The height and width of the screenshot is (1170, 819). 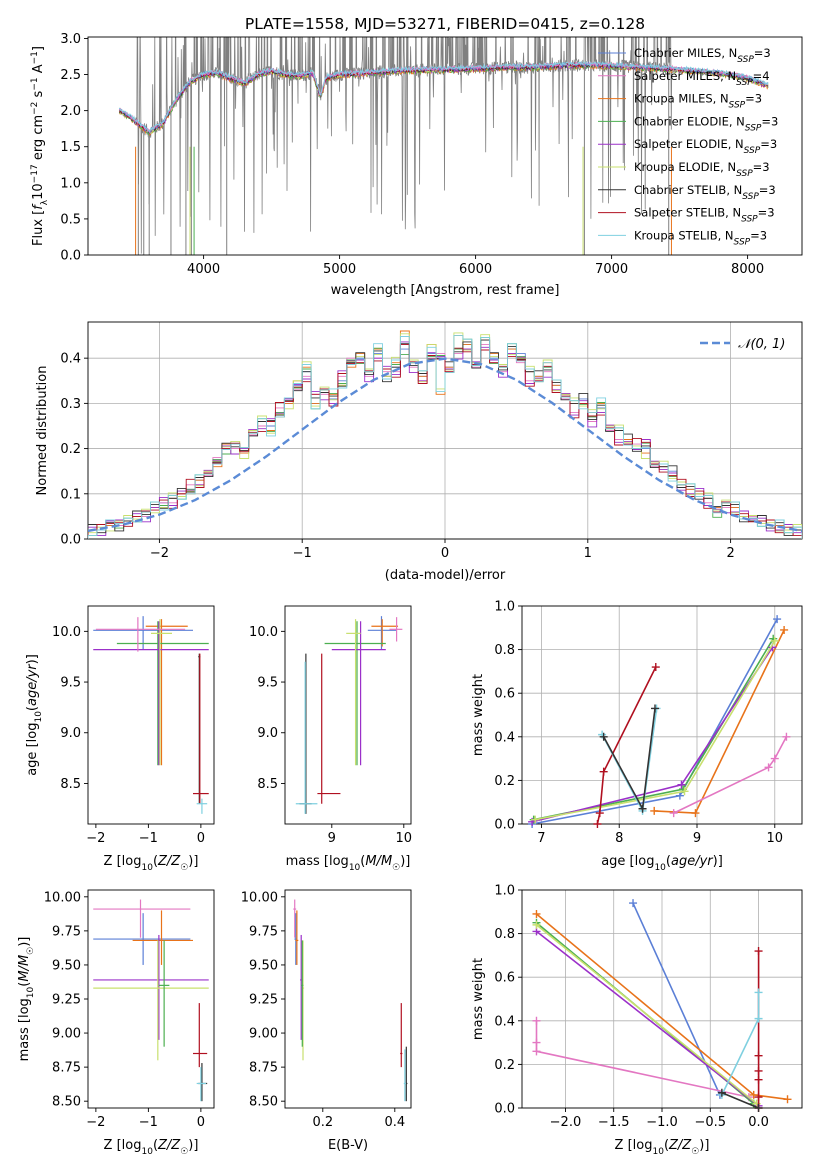 I want to click on y-tick-label: 0.5, so click(x=70, y=219).